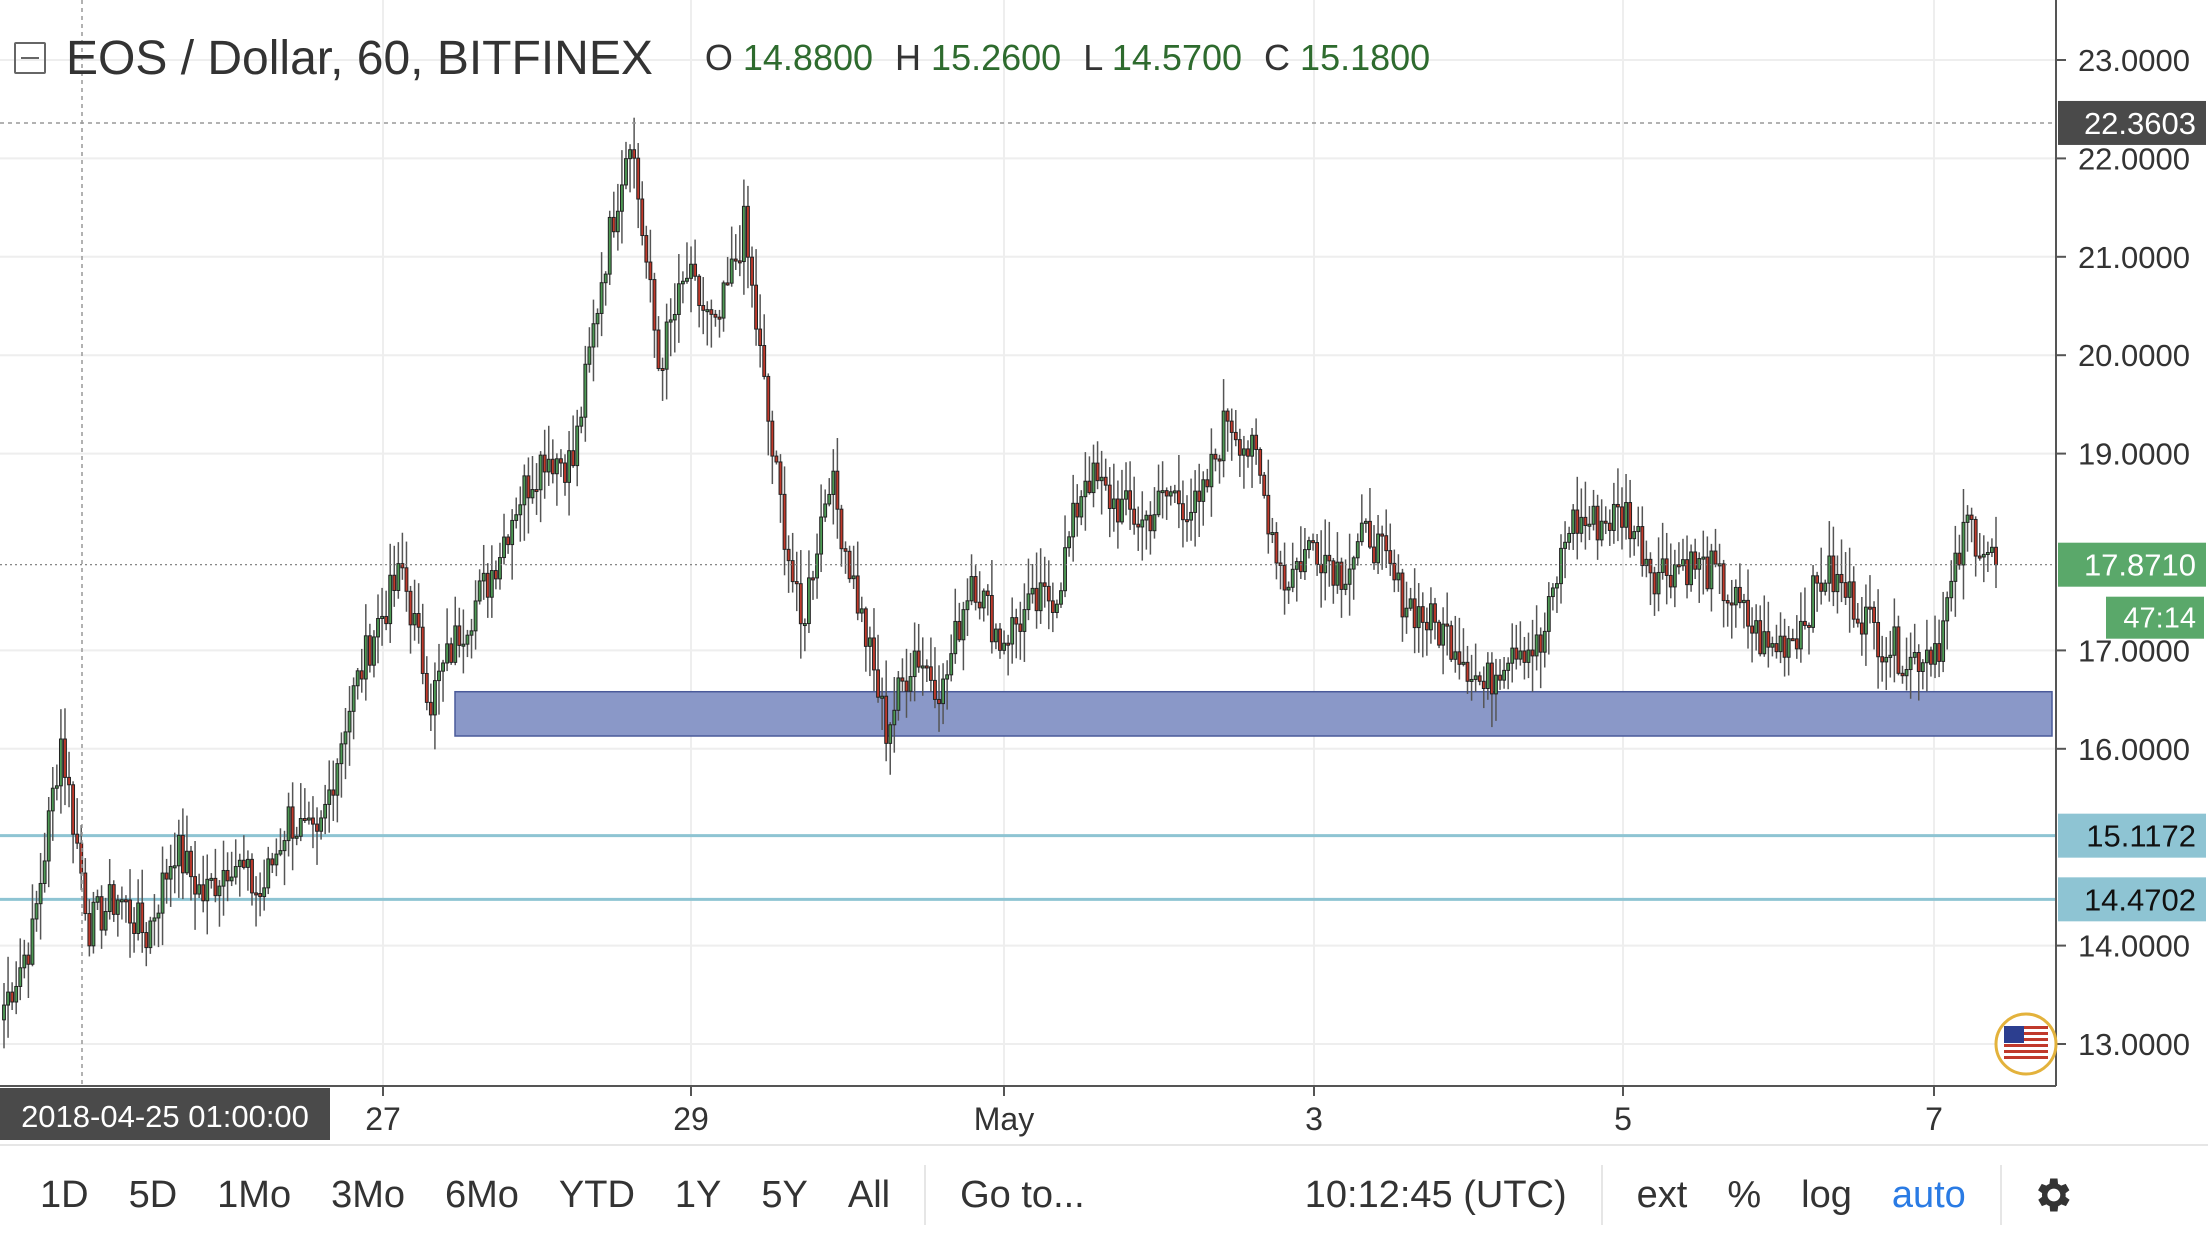 The height and width of the screenshot is (1244, 2208). I want to click on range-3mo-button: 3Mo, so click(368, 1194).